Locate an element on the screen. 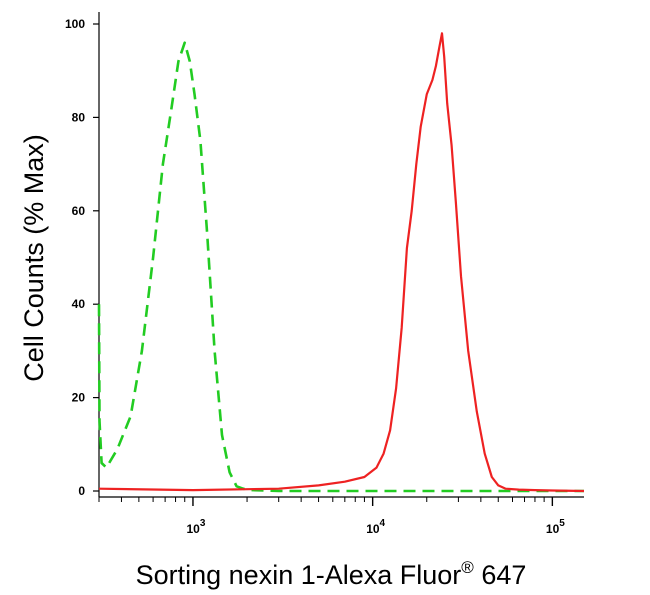  x-axis-title-main: Sorting nexin 1-Alexa Fluor is located at coordinates (299, 575).